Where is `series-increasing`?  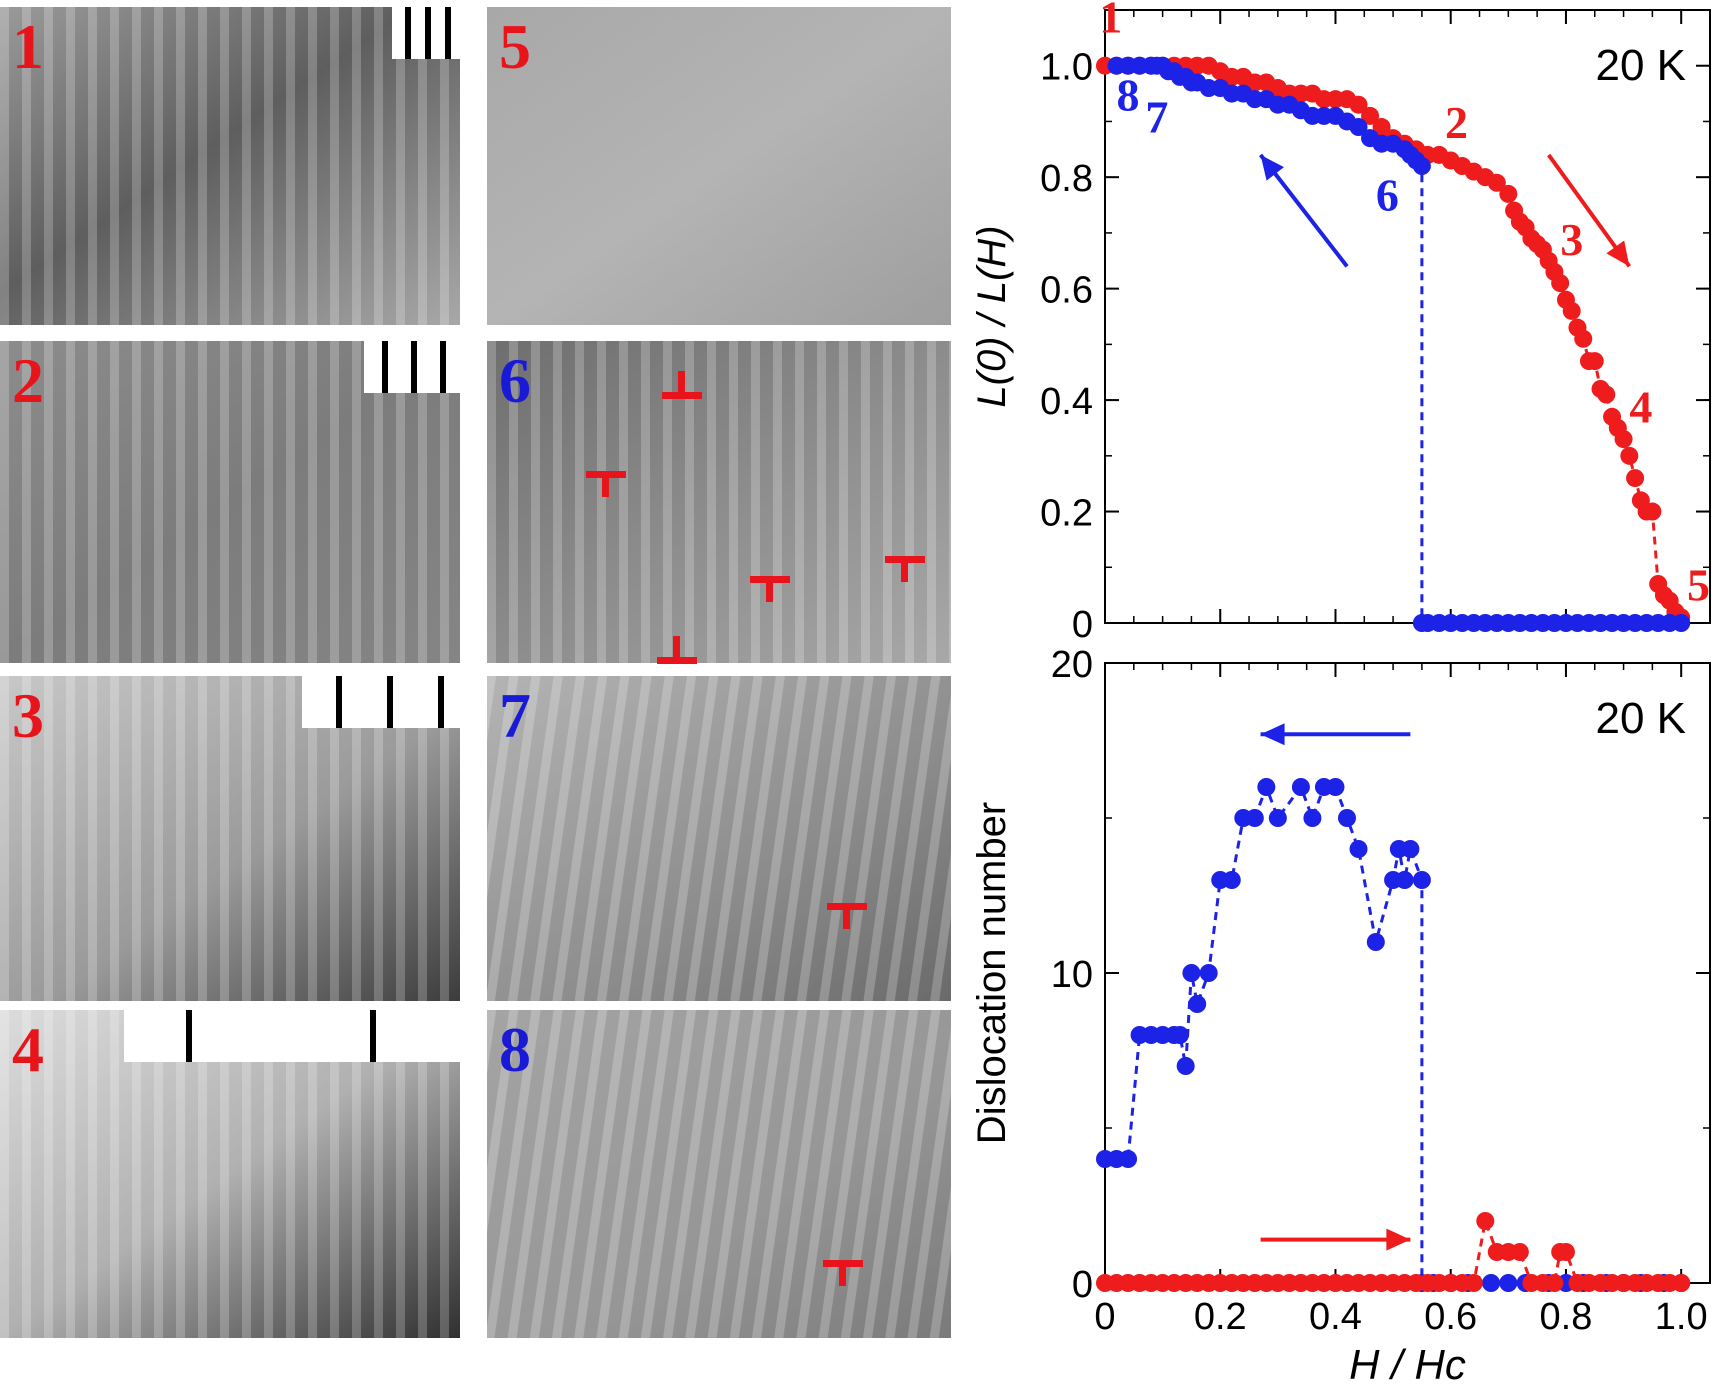 series-increasing is located at coordinates (1393, 1252).